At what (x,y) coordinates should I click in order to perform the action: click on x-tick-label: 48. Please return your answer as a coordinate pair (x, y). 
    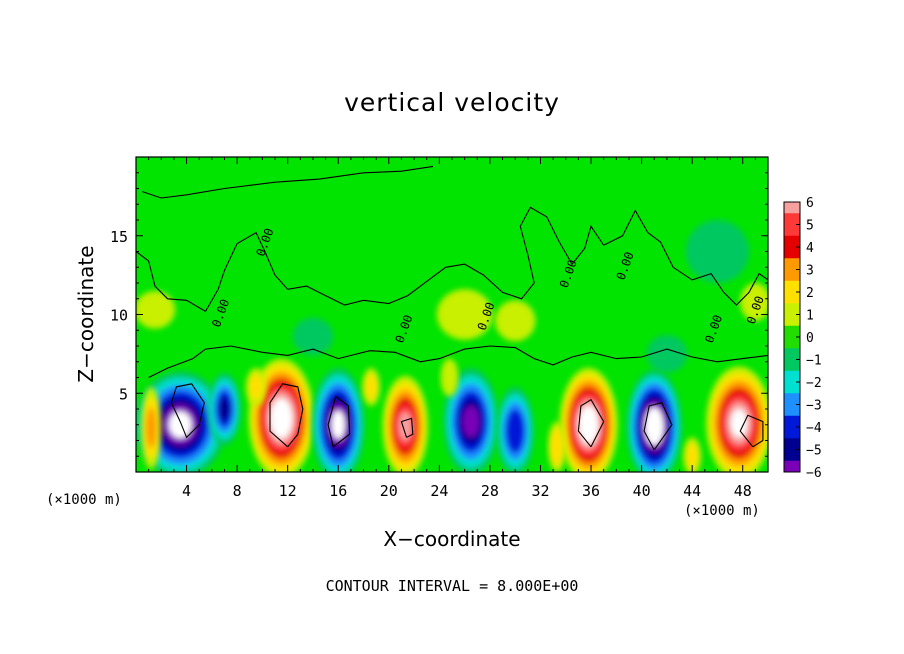
    Looking at the image, I should click on (743, 491).